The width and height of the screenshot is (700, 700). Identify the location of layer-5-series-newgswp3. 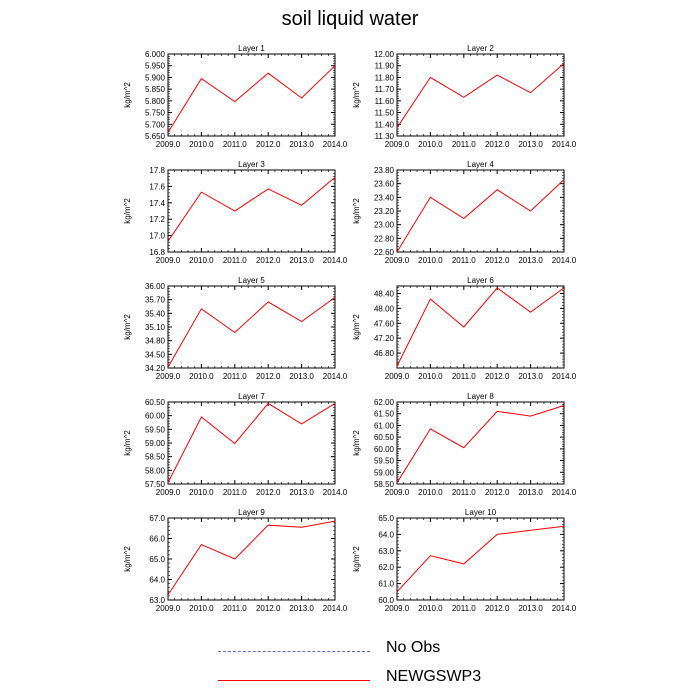
(251, 332).